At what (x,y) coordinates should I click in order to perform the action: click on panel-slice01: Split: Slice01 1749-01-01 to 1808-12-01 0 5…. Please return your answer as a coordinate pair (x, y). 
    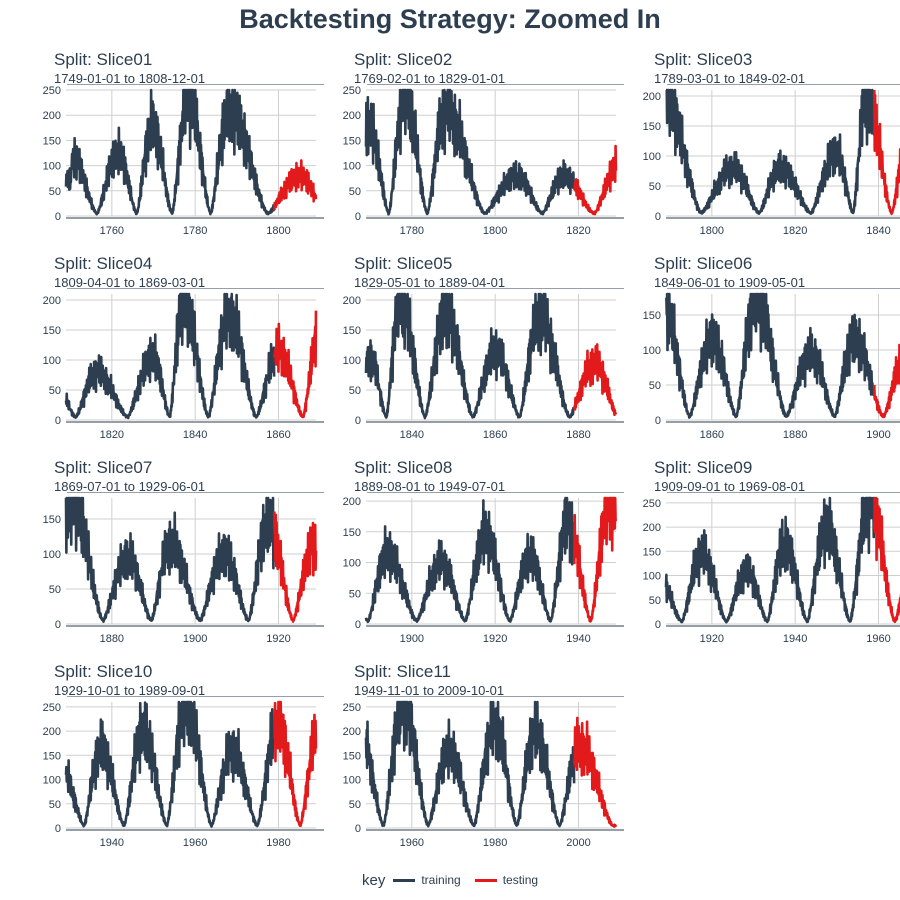
    Looking at the image, I should click on (193, 145).